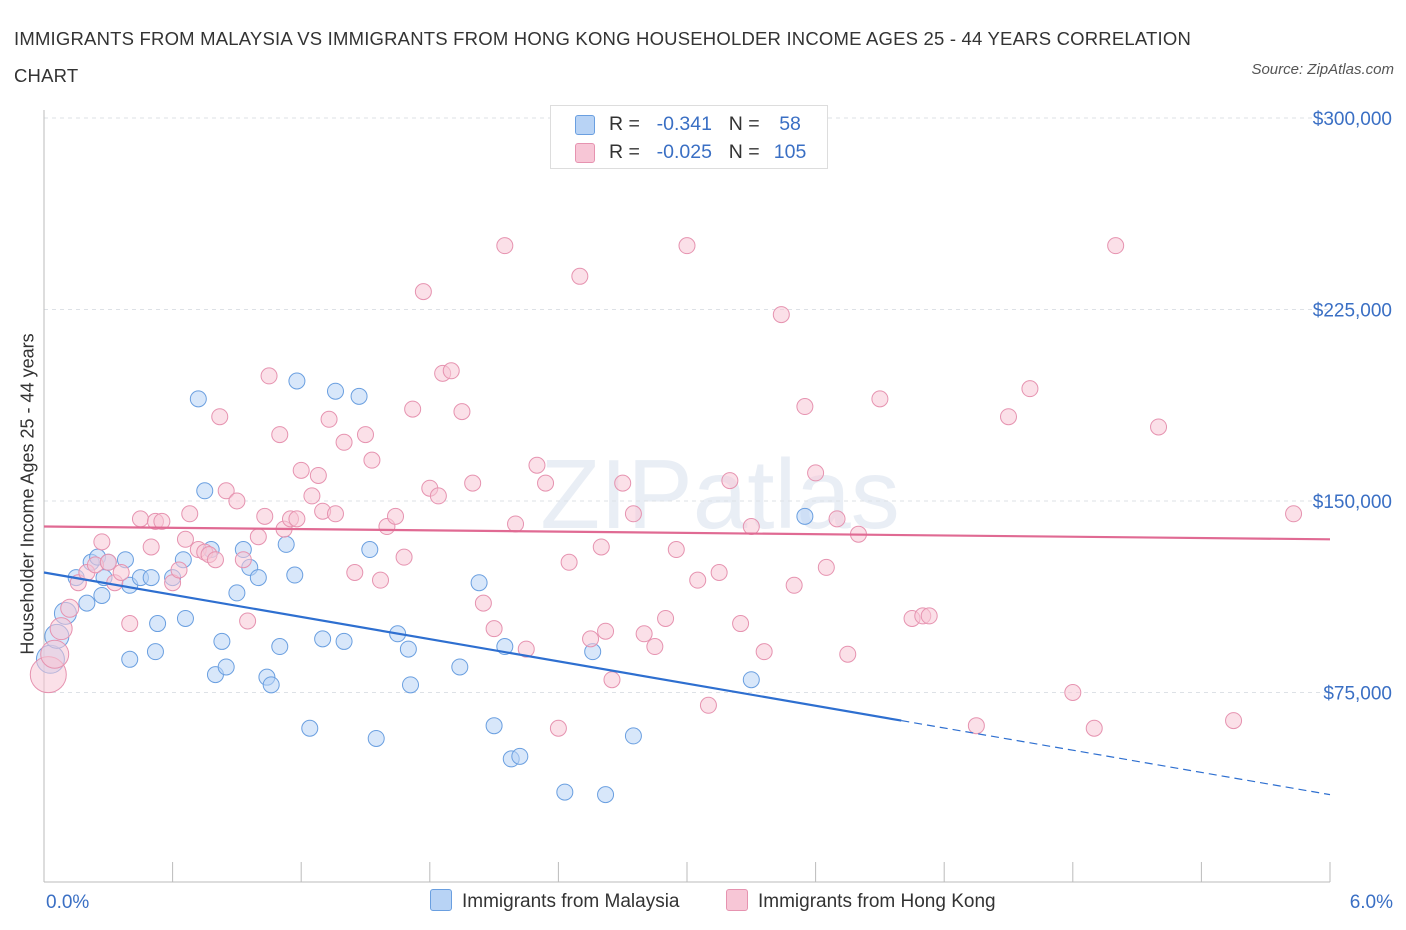 The image size is (1406, 930). I want to click on x-tick-label-max: 6.0%, so click(1371, 902).